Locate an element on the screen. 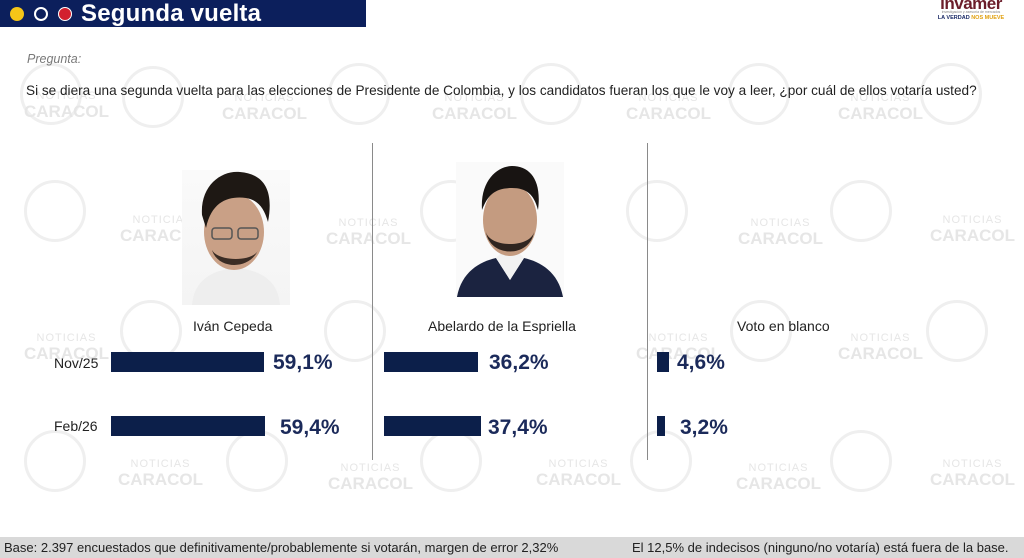 The width and height of the screenshot is (1024, 558). bar-blanco-nov25 is located at coordinates (663, 362).